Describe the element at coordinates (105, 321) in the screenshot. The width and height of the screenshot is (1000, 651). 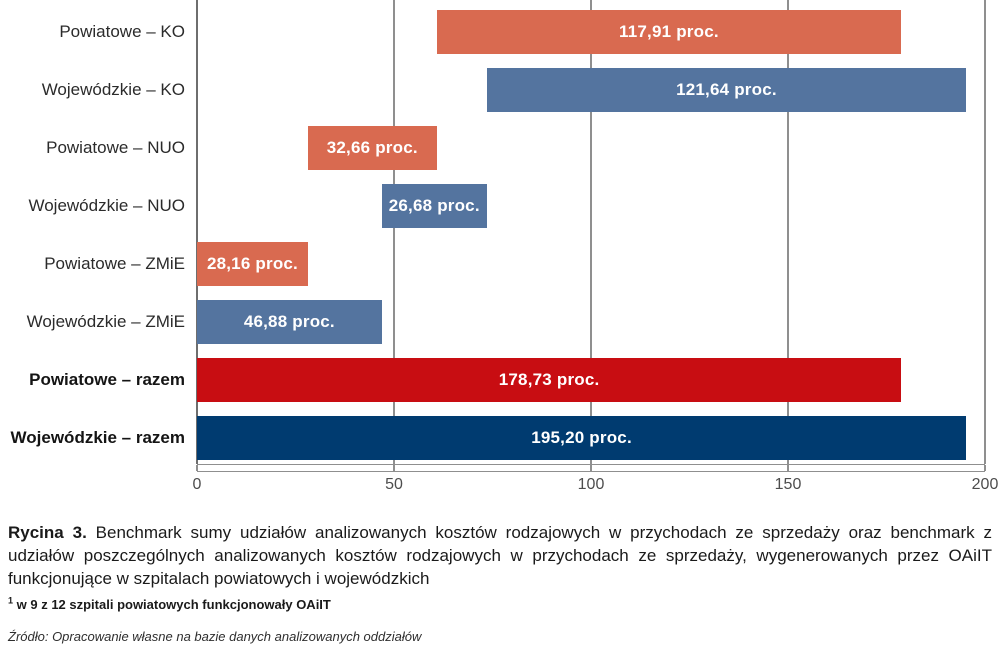
I see `category-label-6: Wojewódzkie – ZMiE` at that location.